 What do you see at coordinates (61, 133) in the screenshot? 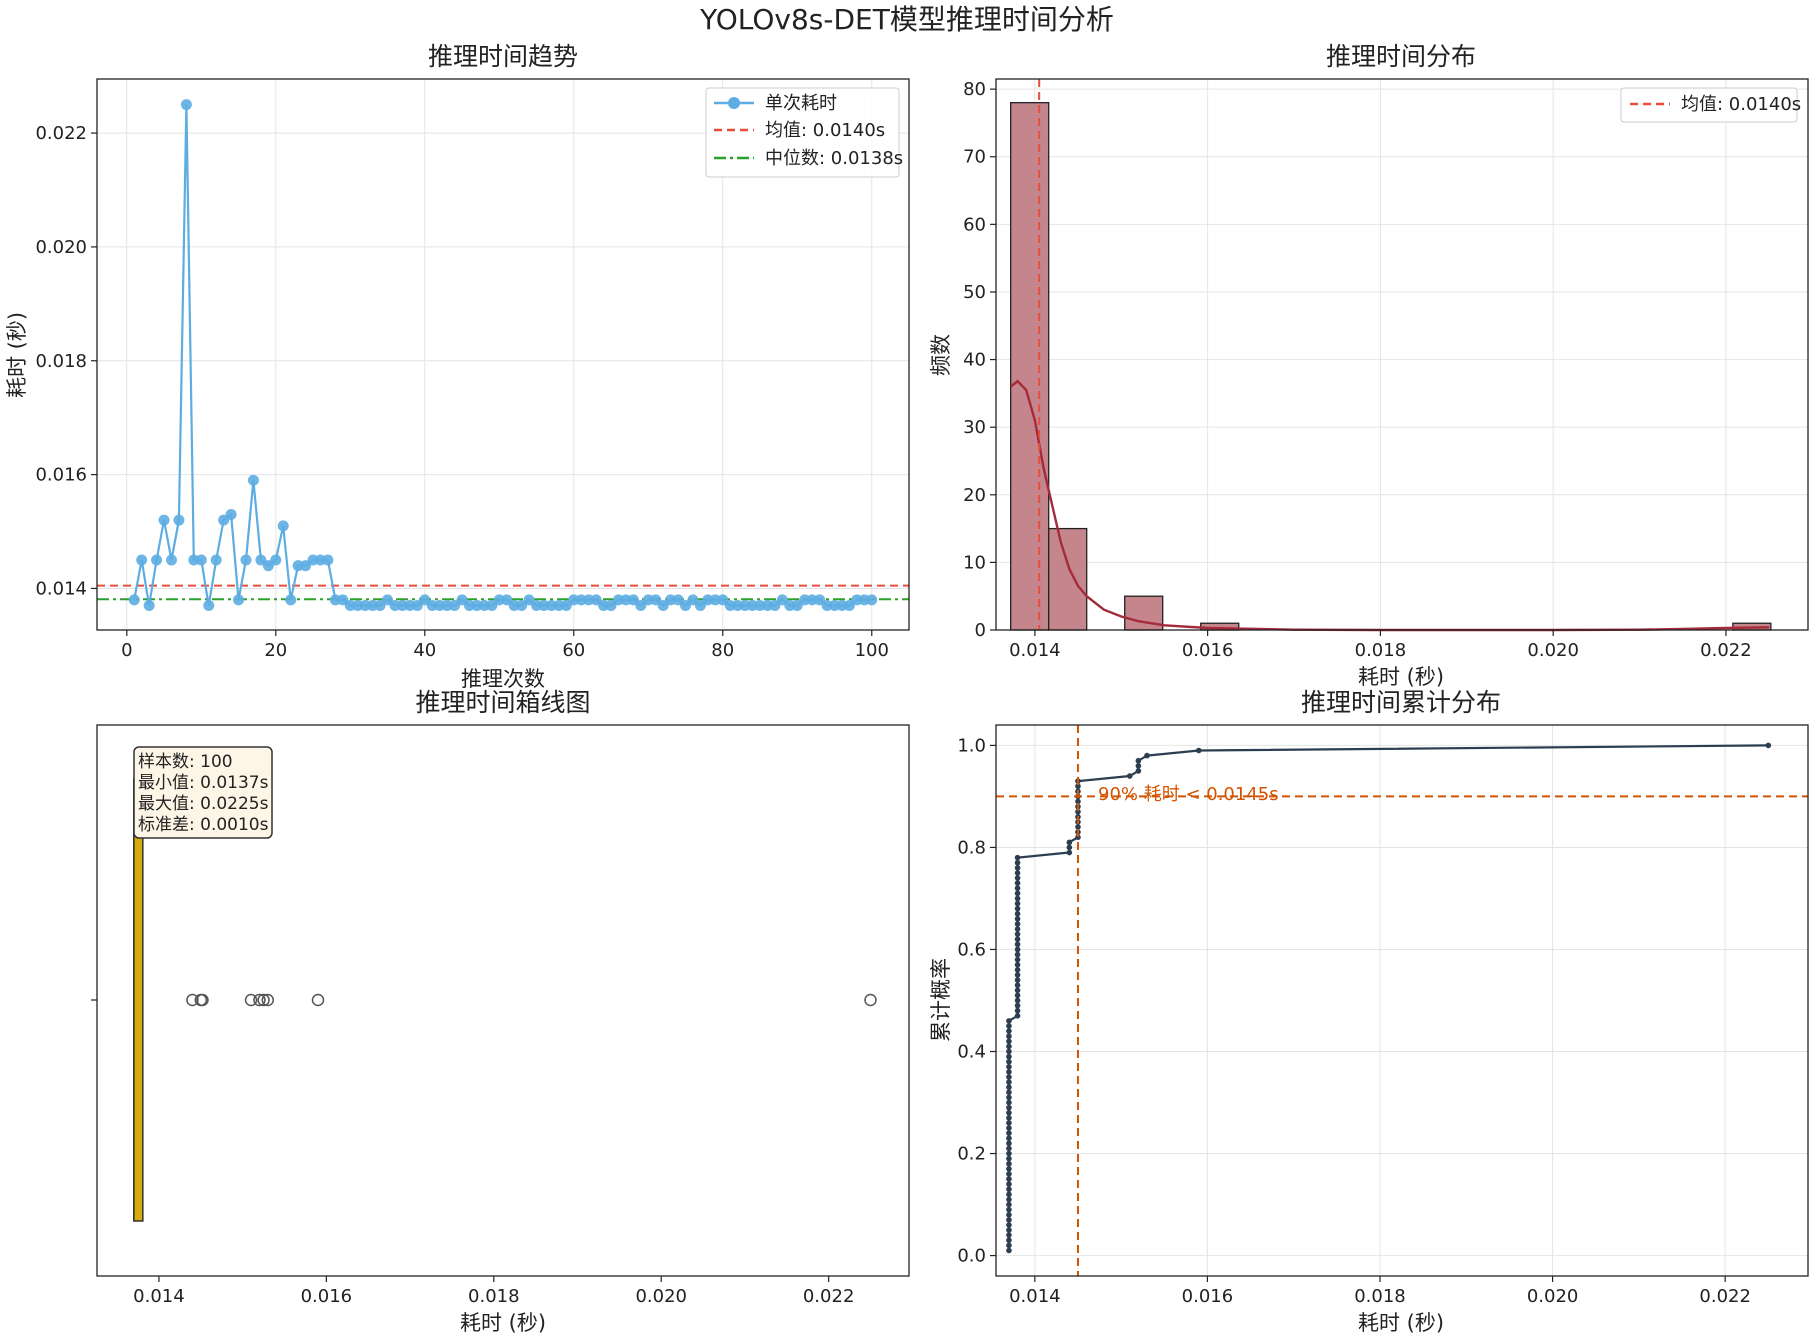
I see `y-tick-label: 0.022` at bounding box center [61, 133].